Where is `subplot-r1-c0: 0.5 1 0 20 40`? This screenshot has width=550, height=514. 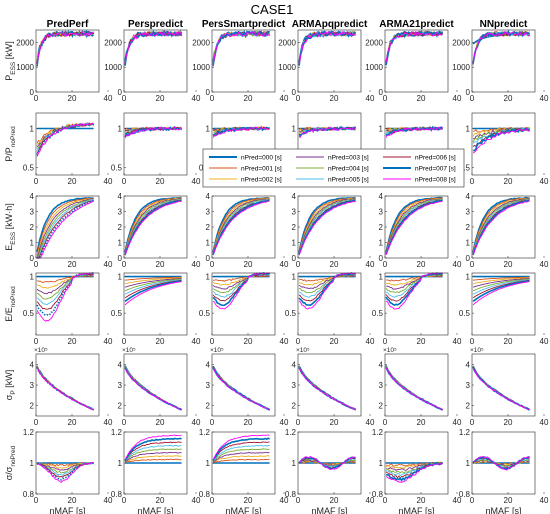
subplot-r1-c0: 0.5 1 0 20 40 is located at coordinates (68, 149).